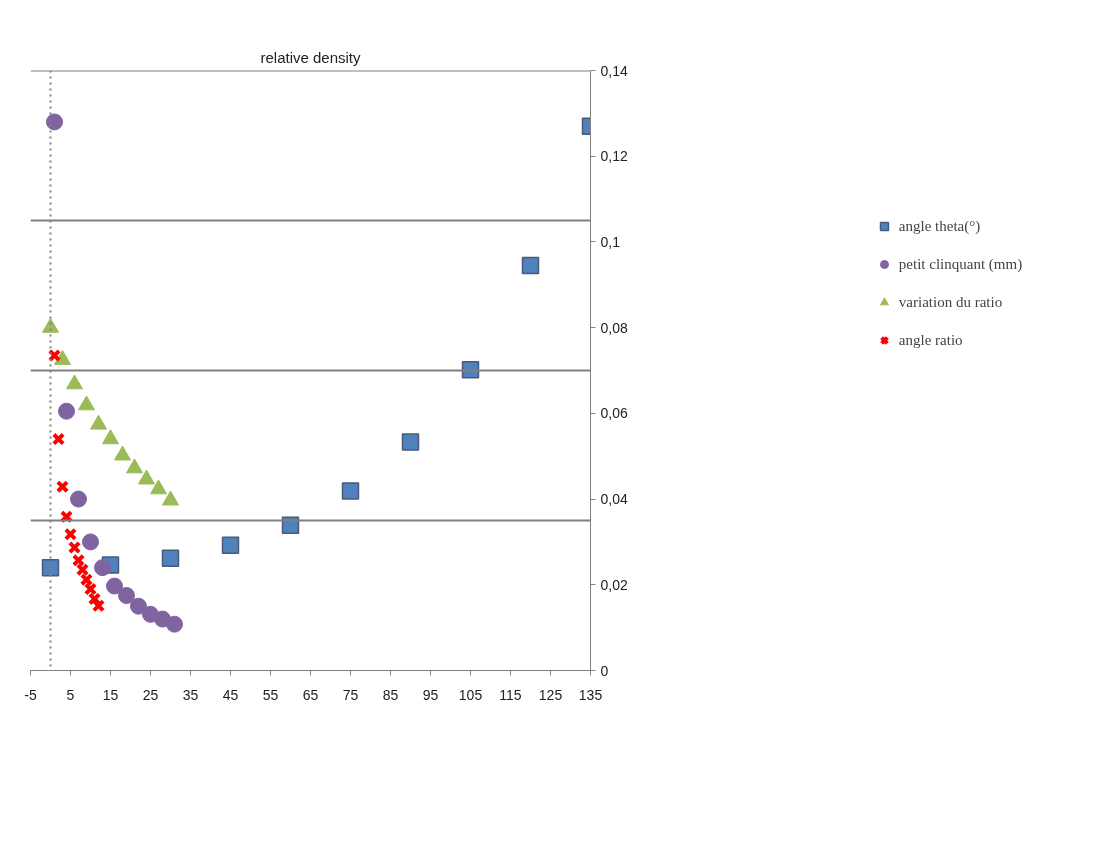 This screenshot has width=1116, height=852. Describe the element at coordinates (70, 694) in the screenshot. I see `x-tick-label: 5` at that location.